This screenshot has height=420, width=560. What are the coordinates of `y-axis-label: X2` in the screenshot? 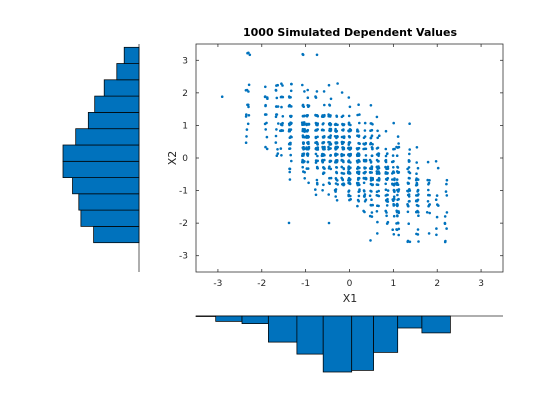 It's located at (172, 158).